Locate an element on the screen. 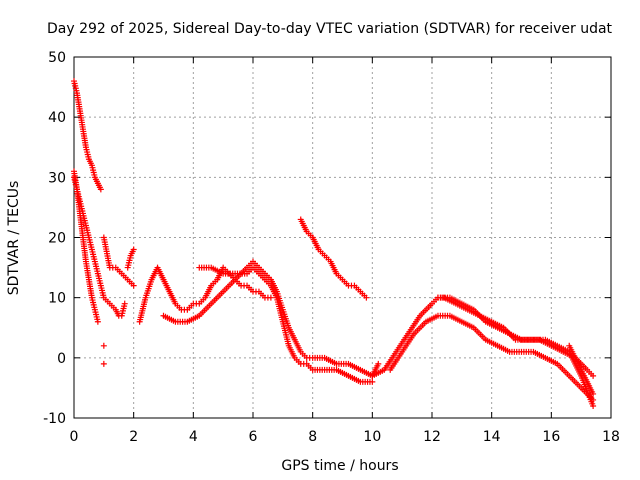 Image resolution: width=640 pixels, height=480 pixels. x-tick-label: 10 is located at coordinates (372, 437).